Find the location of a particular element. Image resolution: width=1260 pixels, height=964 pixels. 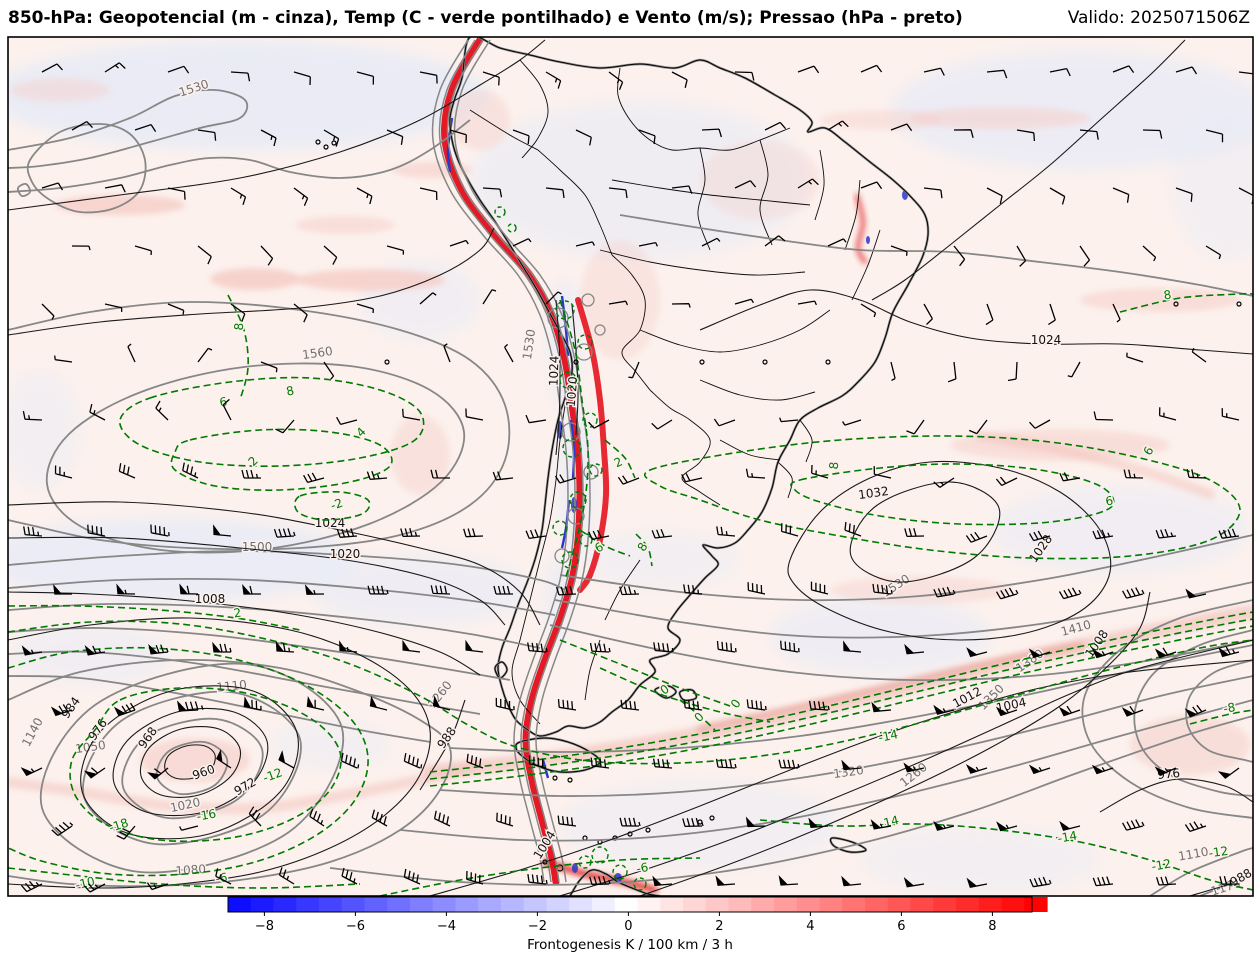

colorbar-tick-label: 4 is located at coordinates (810, 926).